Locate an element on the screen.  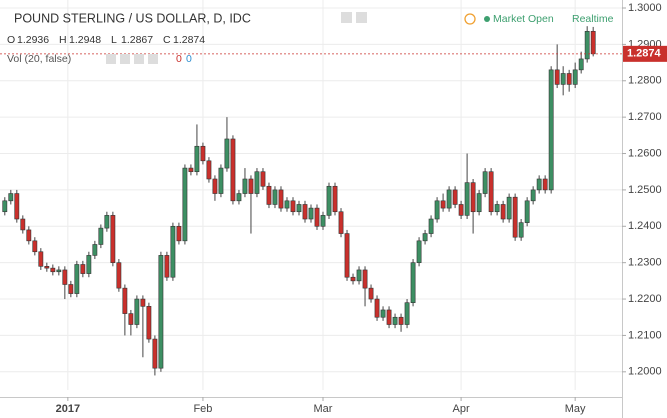
clock-icon is located at coordinates (470, 19).